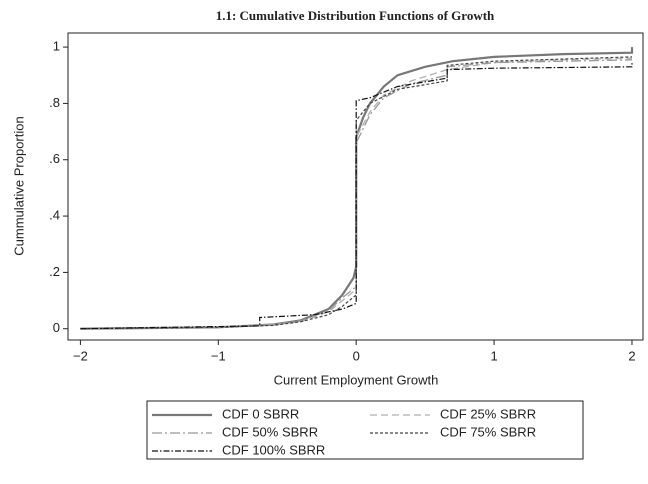  I want to click on y-tick-label: .8, so click(54, 102).